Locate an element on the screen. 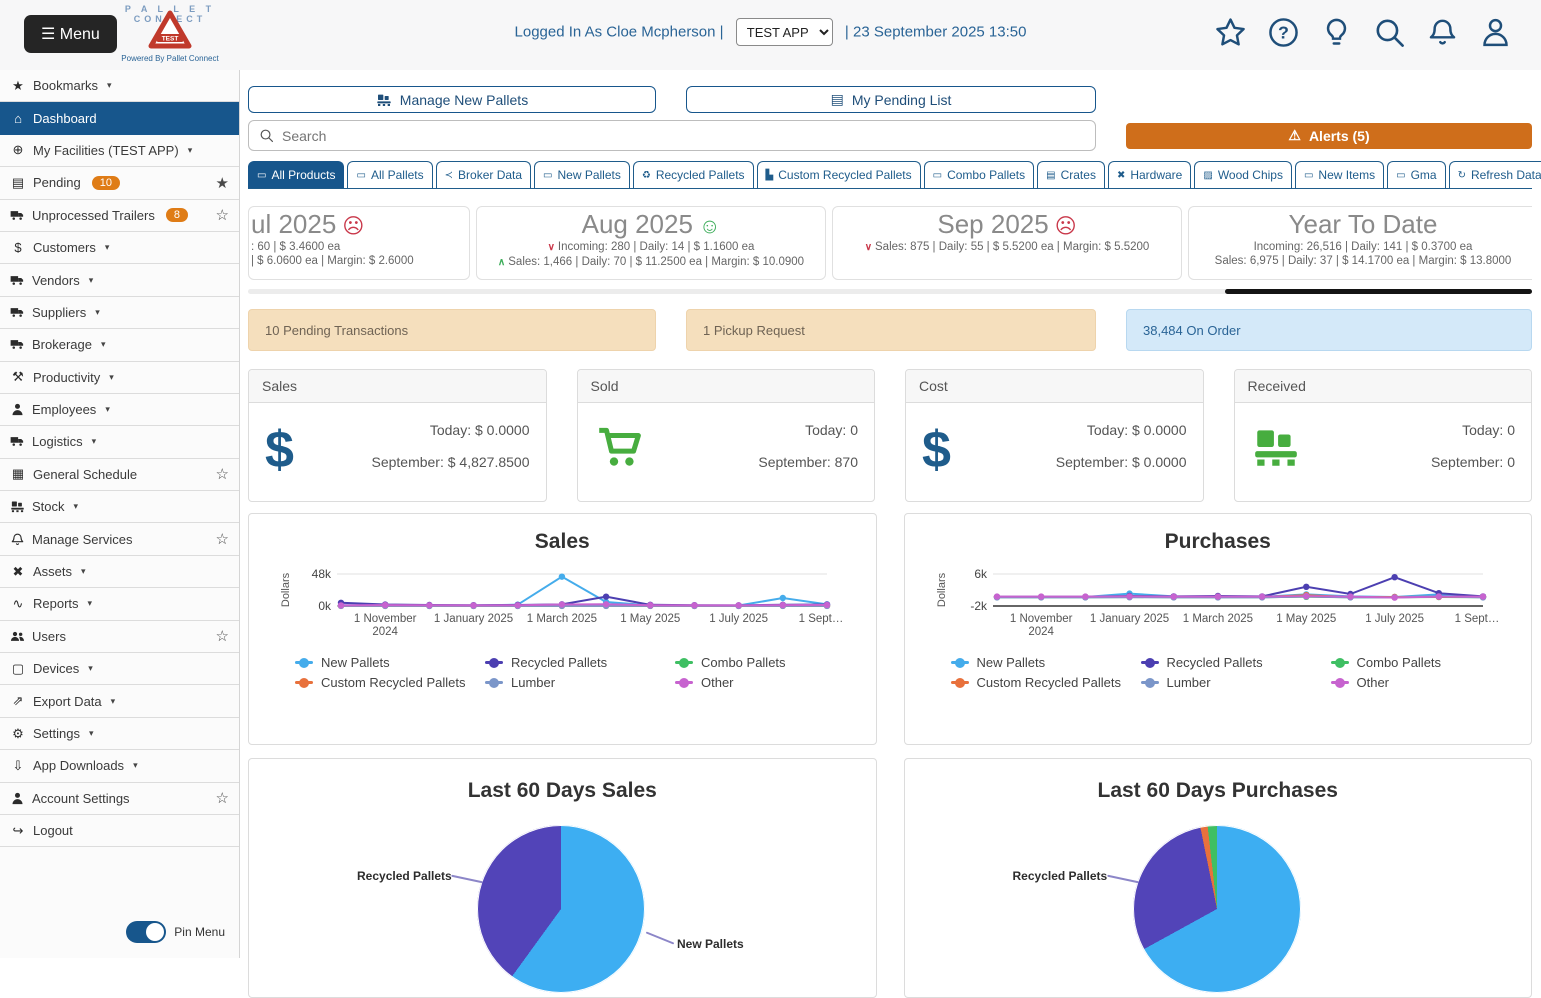 The image size is (1541, 998). pallet-icon is located at coordinates (384, 100).